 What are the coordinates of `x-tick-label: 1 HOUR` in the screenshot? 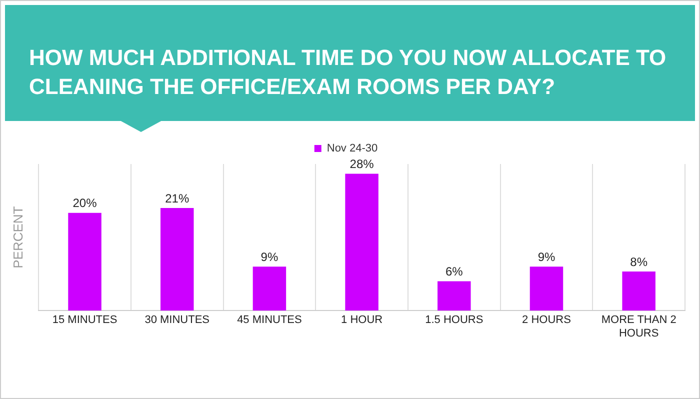 It's located at (362, 320).